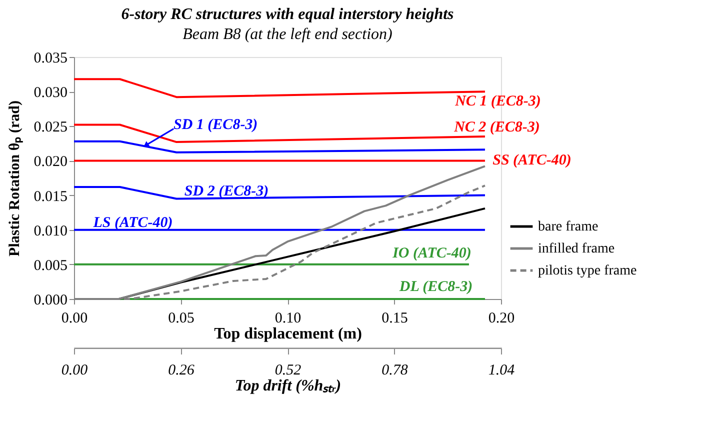 The width and height of the screenshot is (710, 428). Describe the element at coordinates (51, 162) in the screenshot. I see `y-tick-label: 0.020` at that location.